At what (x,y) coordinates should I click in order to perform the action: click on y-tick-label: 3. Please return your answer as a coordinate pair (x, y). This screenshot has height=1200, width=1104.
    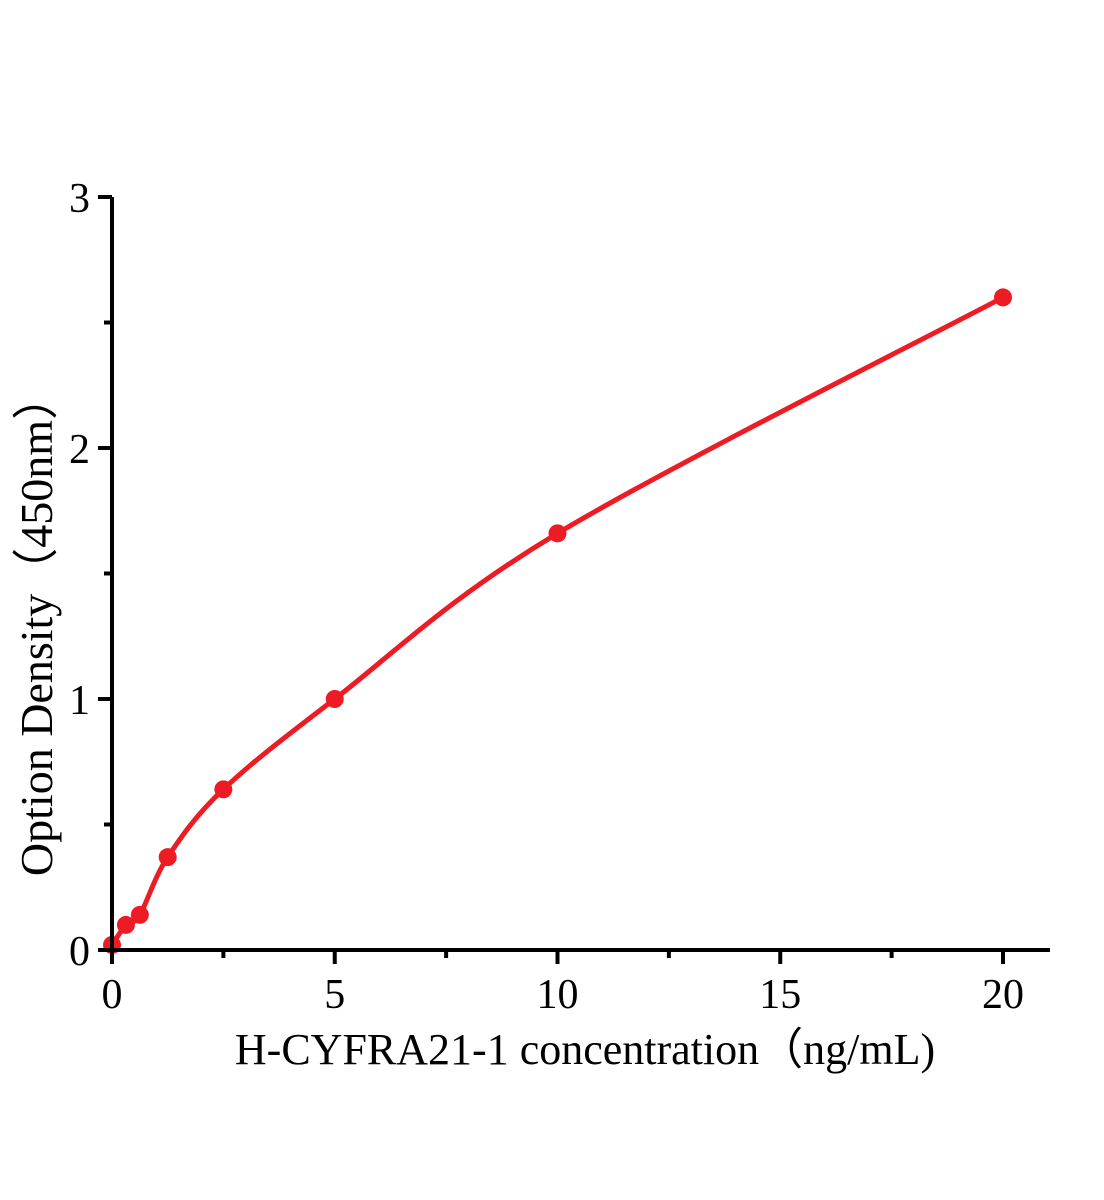
    Looking at the image, I should click on (79, 199).